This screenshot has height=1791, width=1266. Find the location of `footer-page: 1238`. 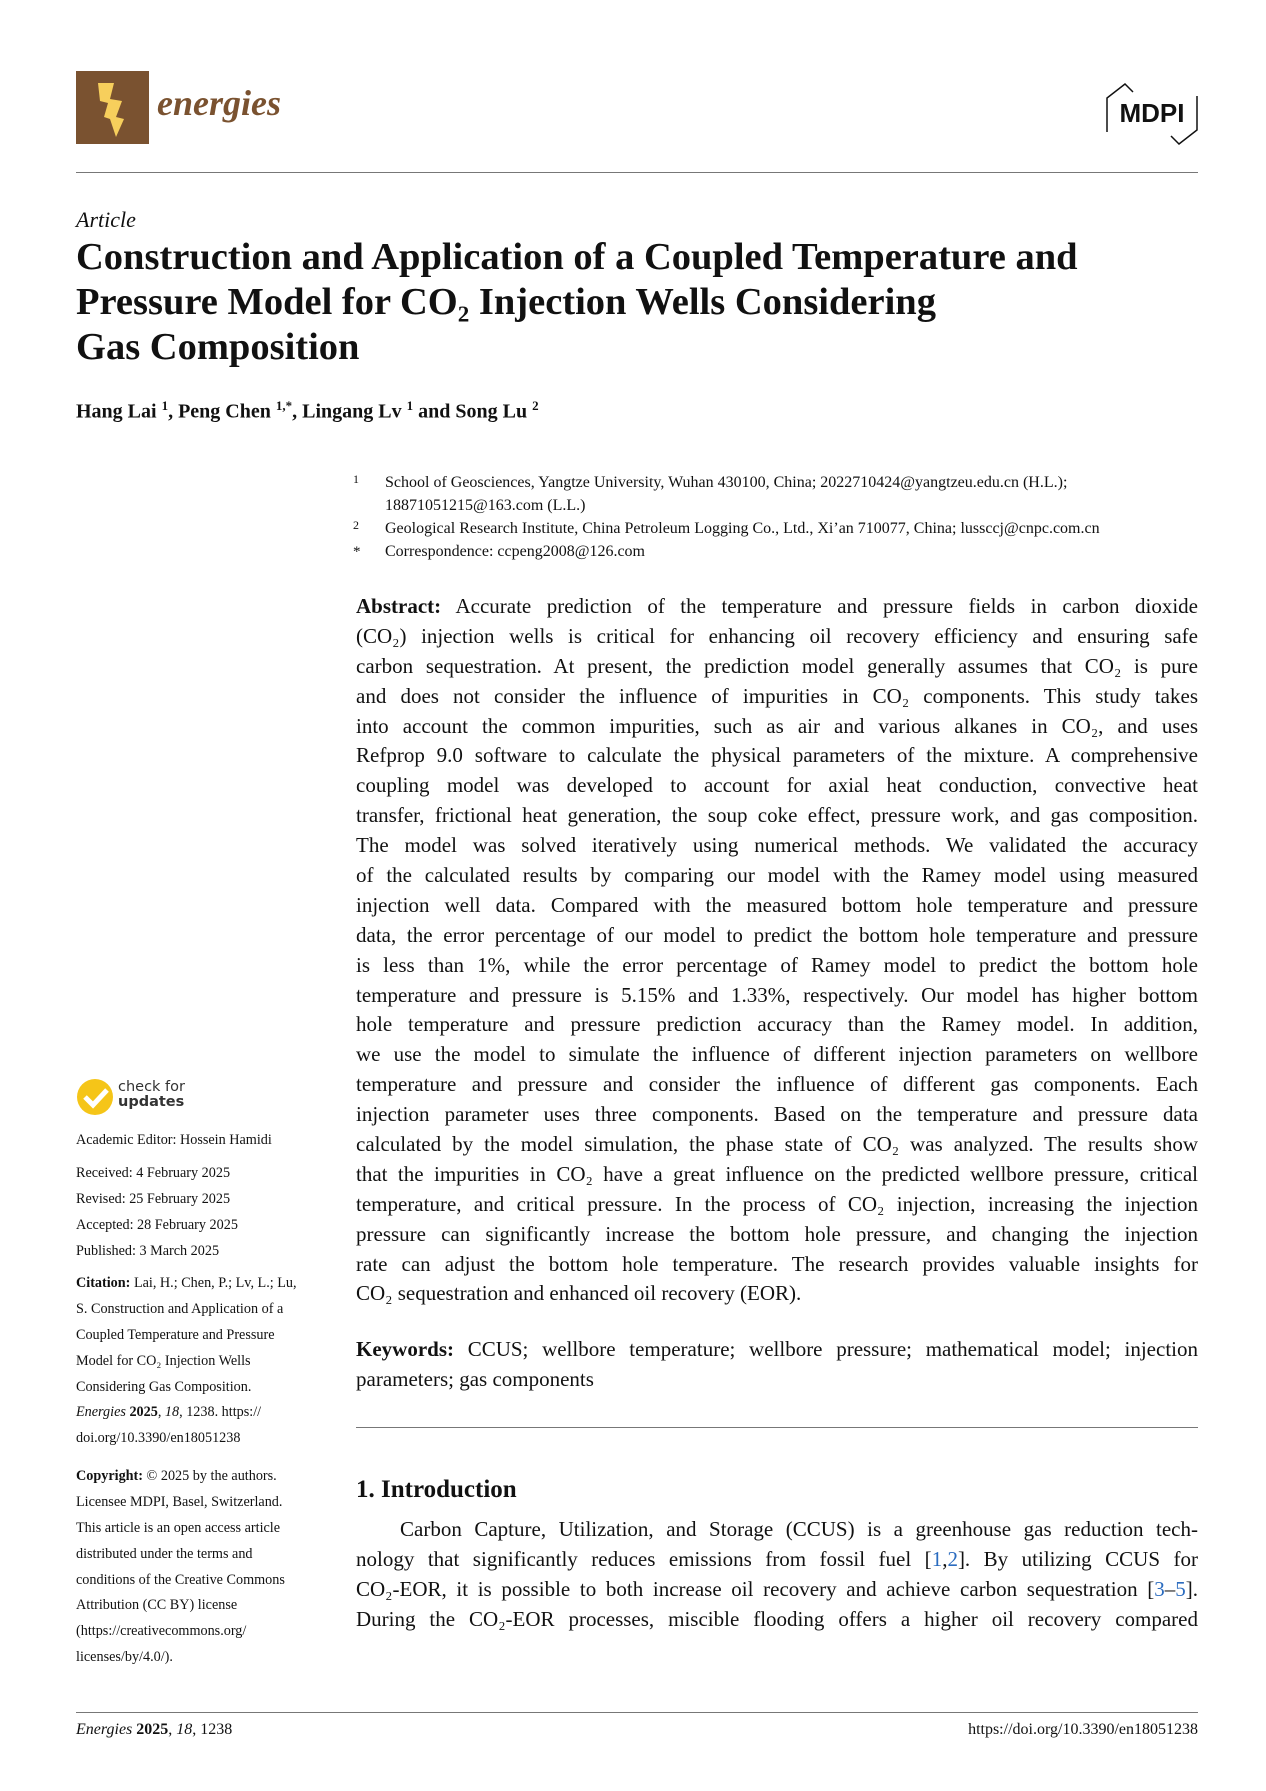

footer-page: 1238 is located at coordinates (216, 1729).